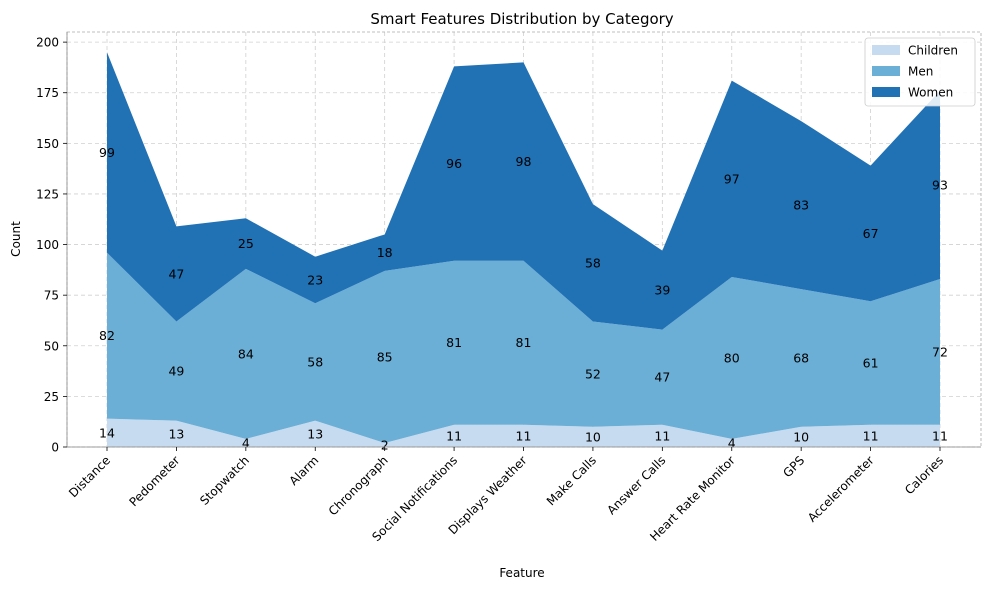 This screenshot has height=590, width=989. Describe the element at coordinates (871, 233) in the screenshot. I see `data-label-women: 67` at that location.